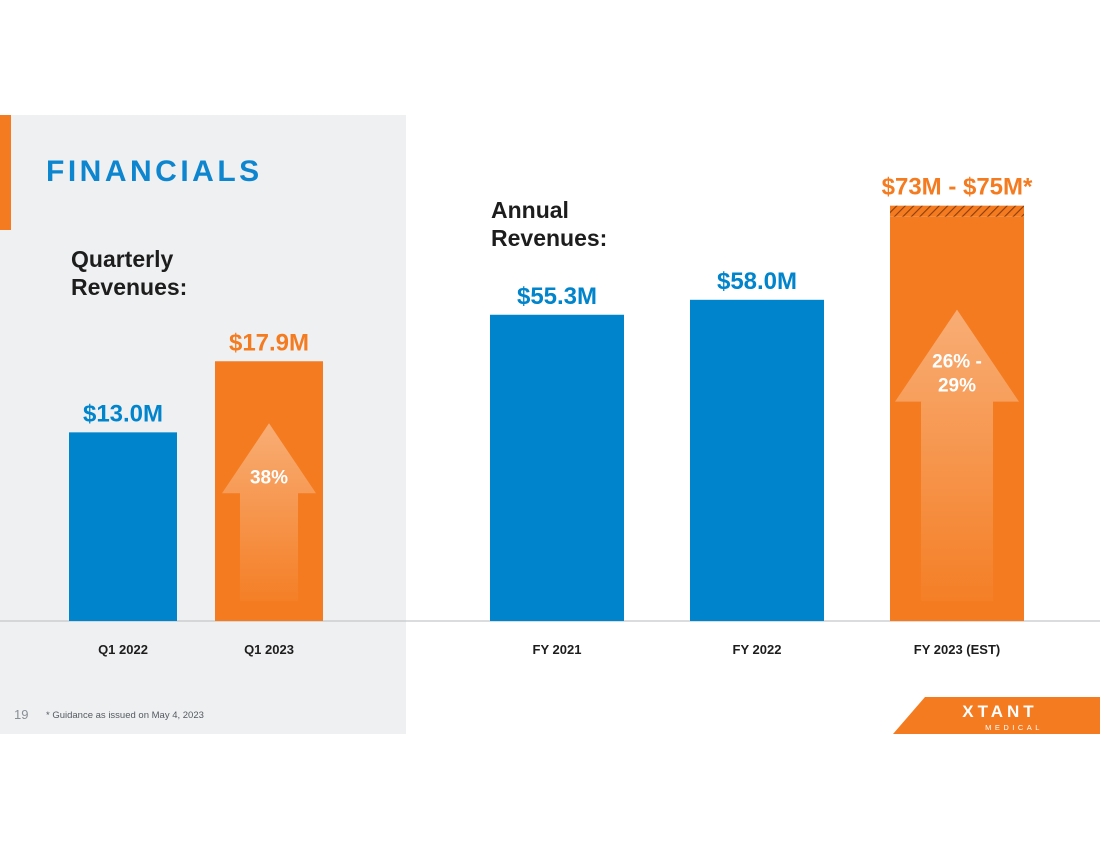 The width and height of the screenshot is (1100, 850). I want to click on annual-heading-line: Revenues:, so click(549, 238).